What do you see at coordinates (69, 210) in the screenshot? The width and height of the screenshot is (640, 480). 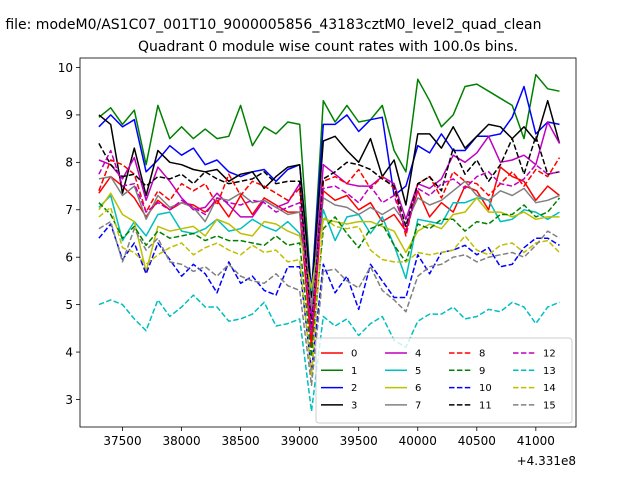 I see `y-tick-label: 7` at bounding box center [69, 210].